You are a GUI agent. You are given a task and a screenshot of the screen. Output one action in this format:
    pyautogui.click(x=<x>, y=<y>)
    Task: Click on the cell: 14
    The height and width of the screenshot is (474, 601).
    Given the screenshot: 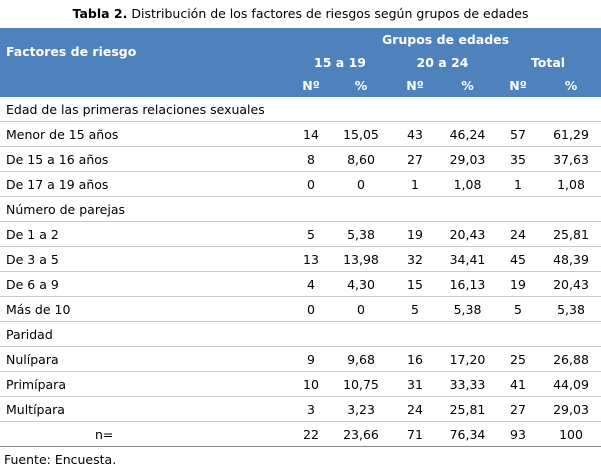 What is the action you would take?
    pyautogui.click(x=311, y=134)
    